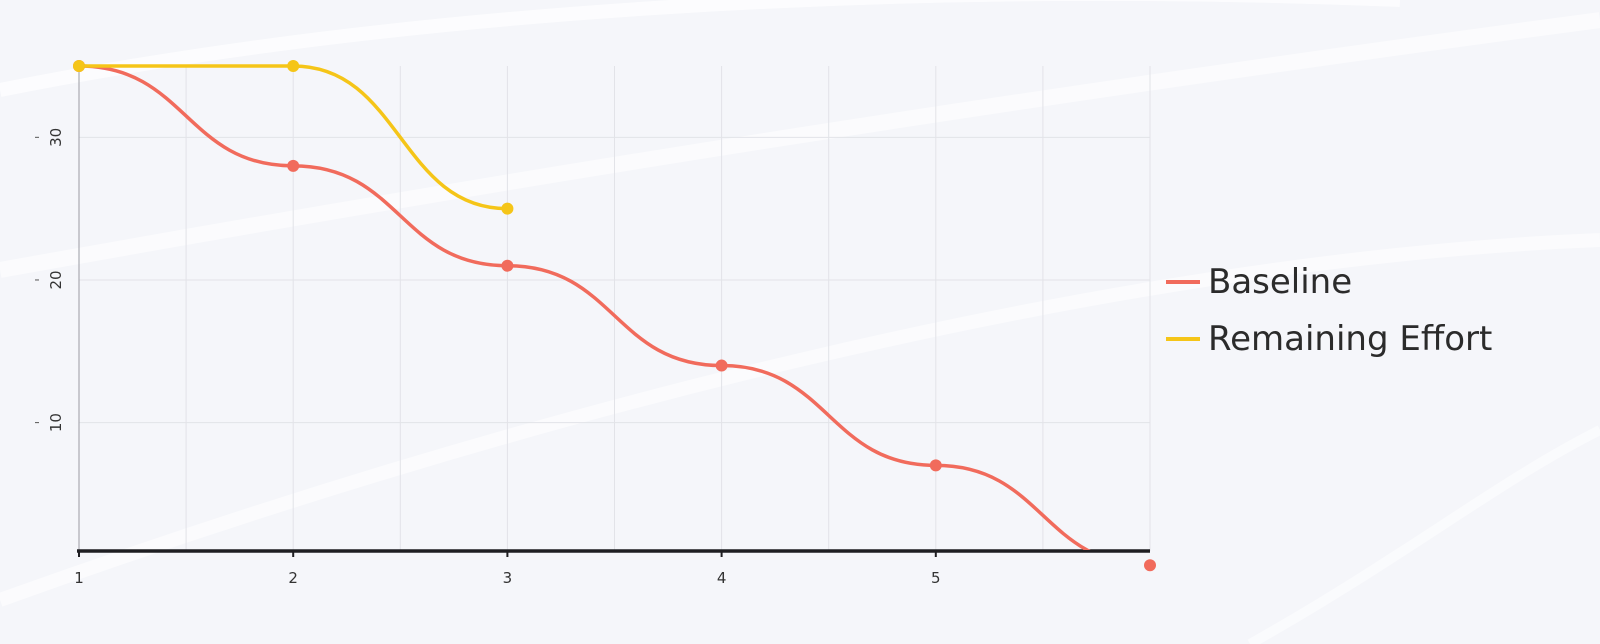  Describe the element at coordinates (79, 578) in the screenshot. I see `x-tick-label: 1` at that location.